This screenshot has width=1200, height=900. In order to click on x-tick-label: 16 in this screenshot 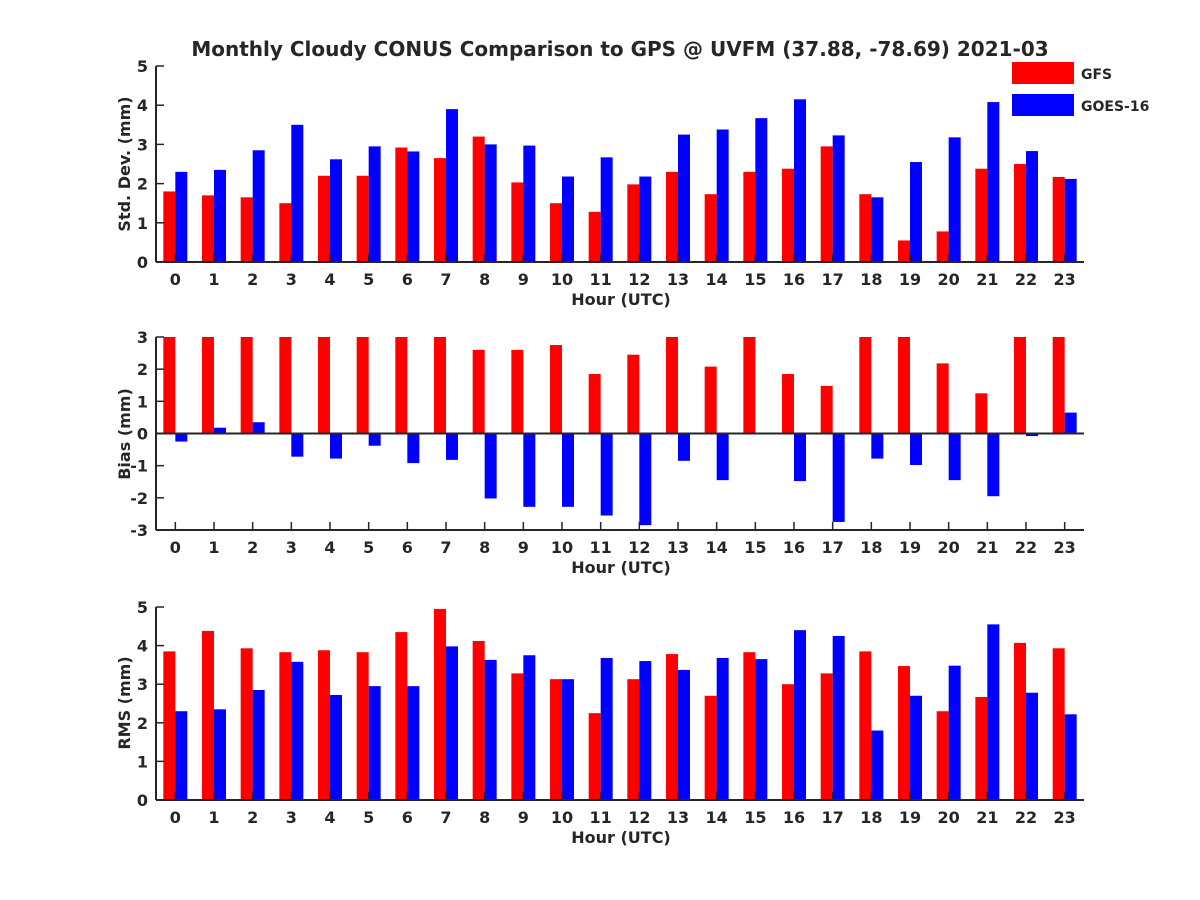, I will do `click(794, 817)`.